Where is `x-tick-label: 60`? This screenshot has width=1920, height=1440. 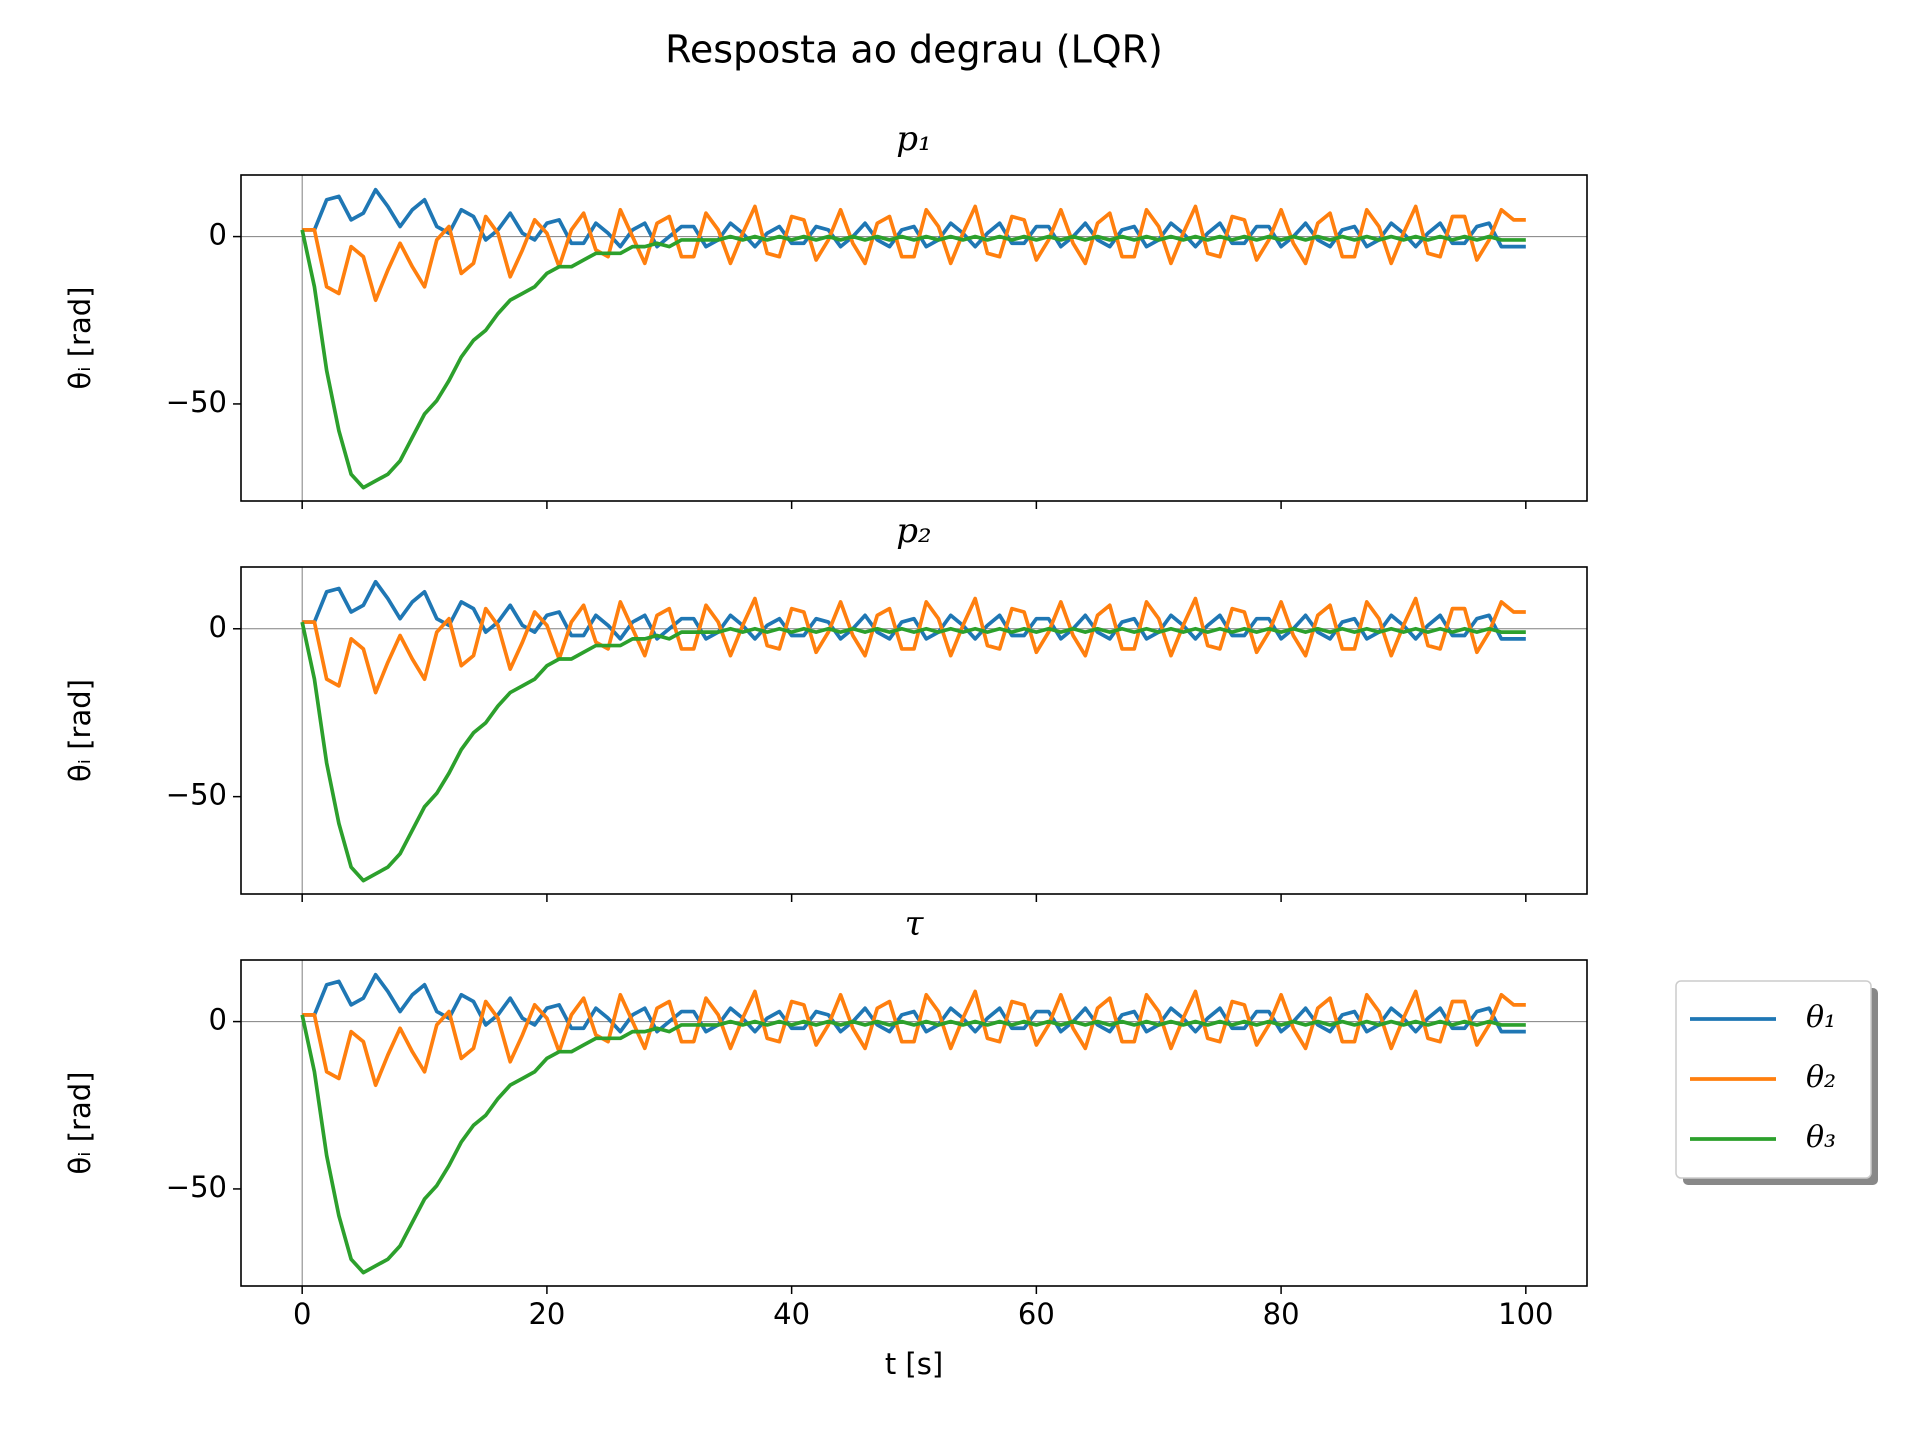
x-tick-label: 60 is located at coordinates (1036, 1314).